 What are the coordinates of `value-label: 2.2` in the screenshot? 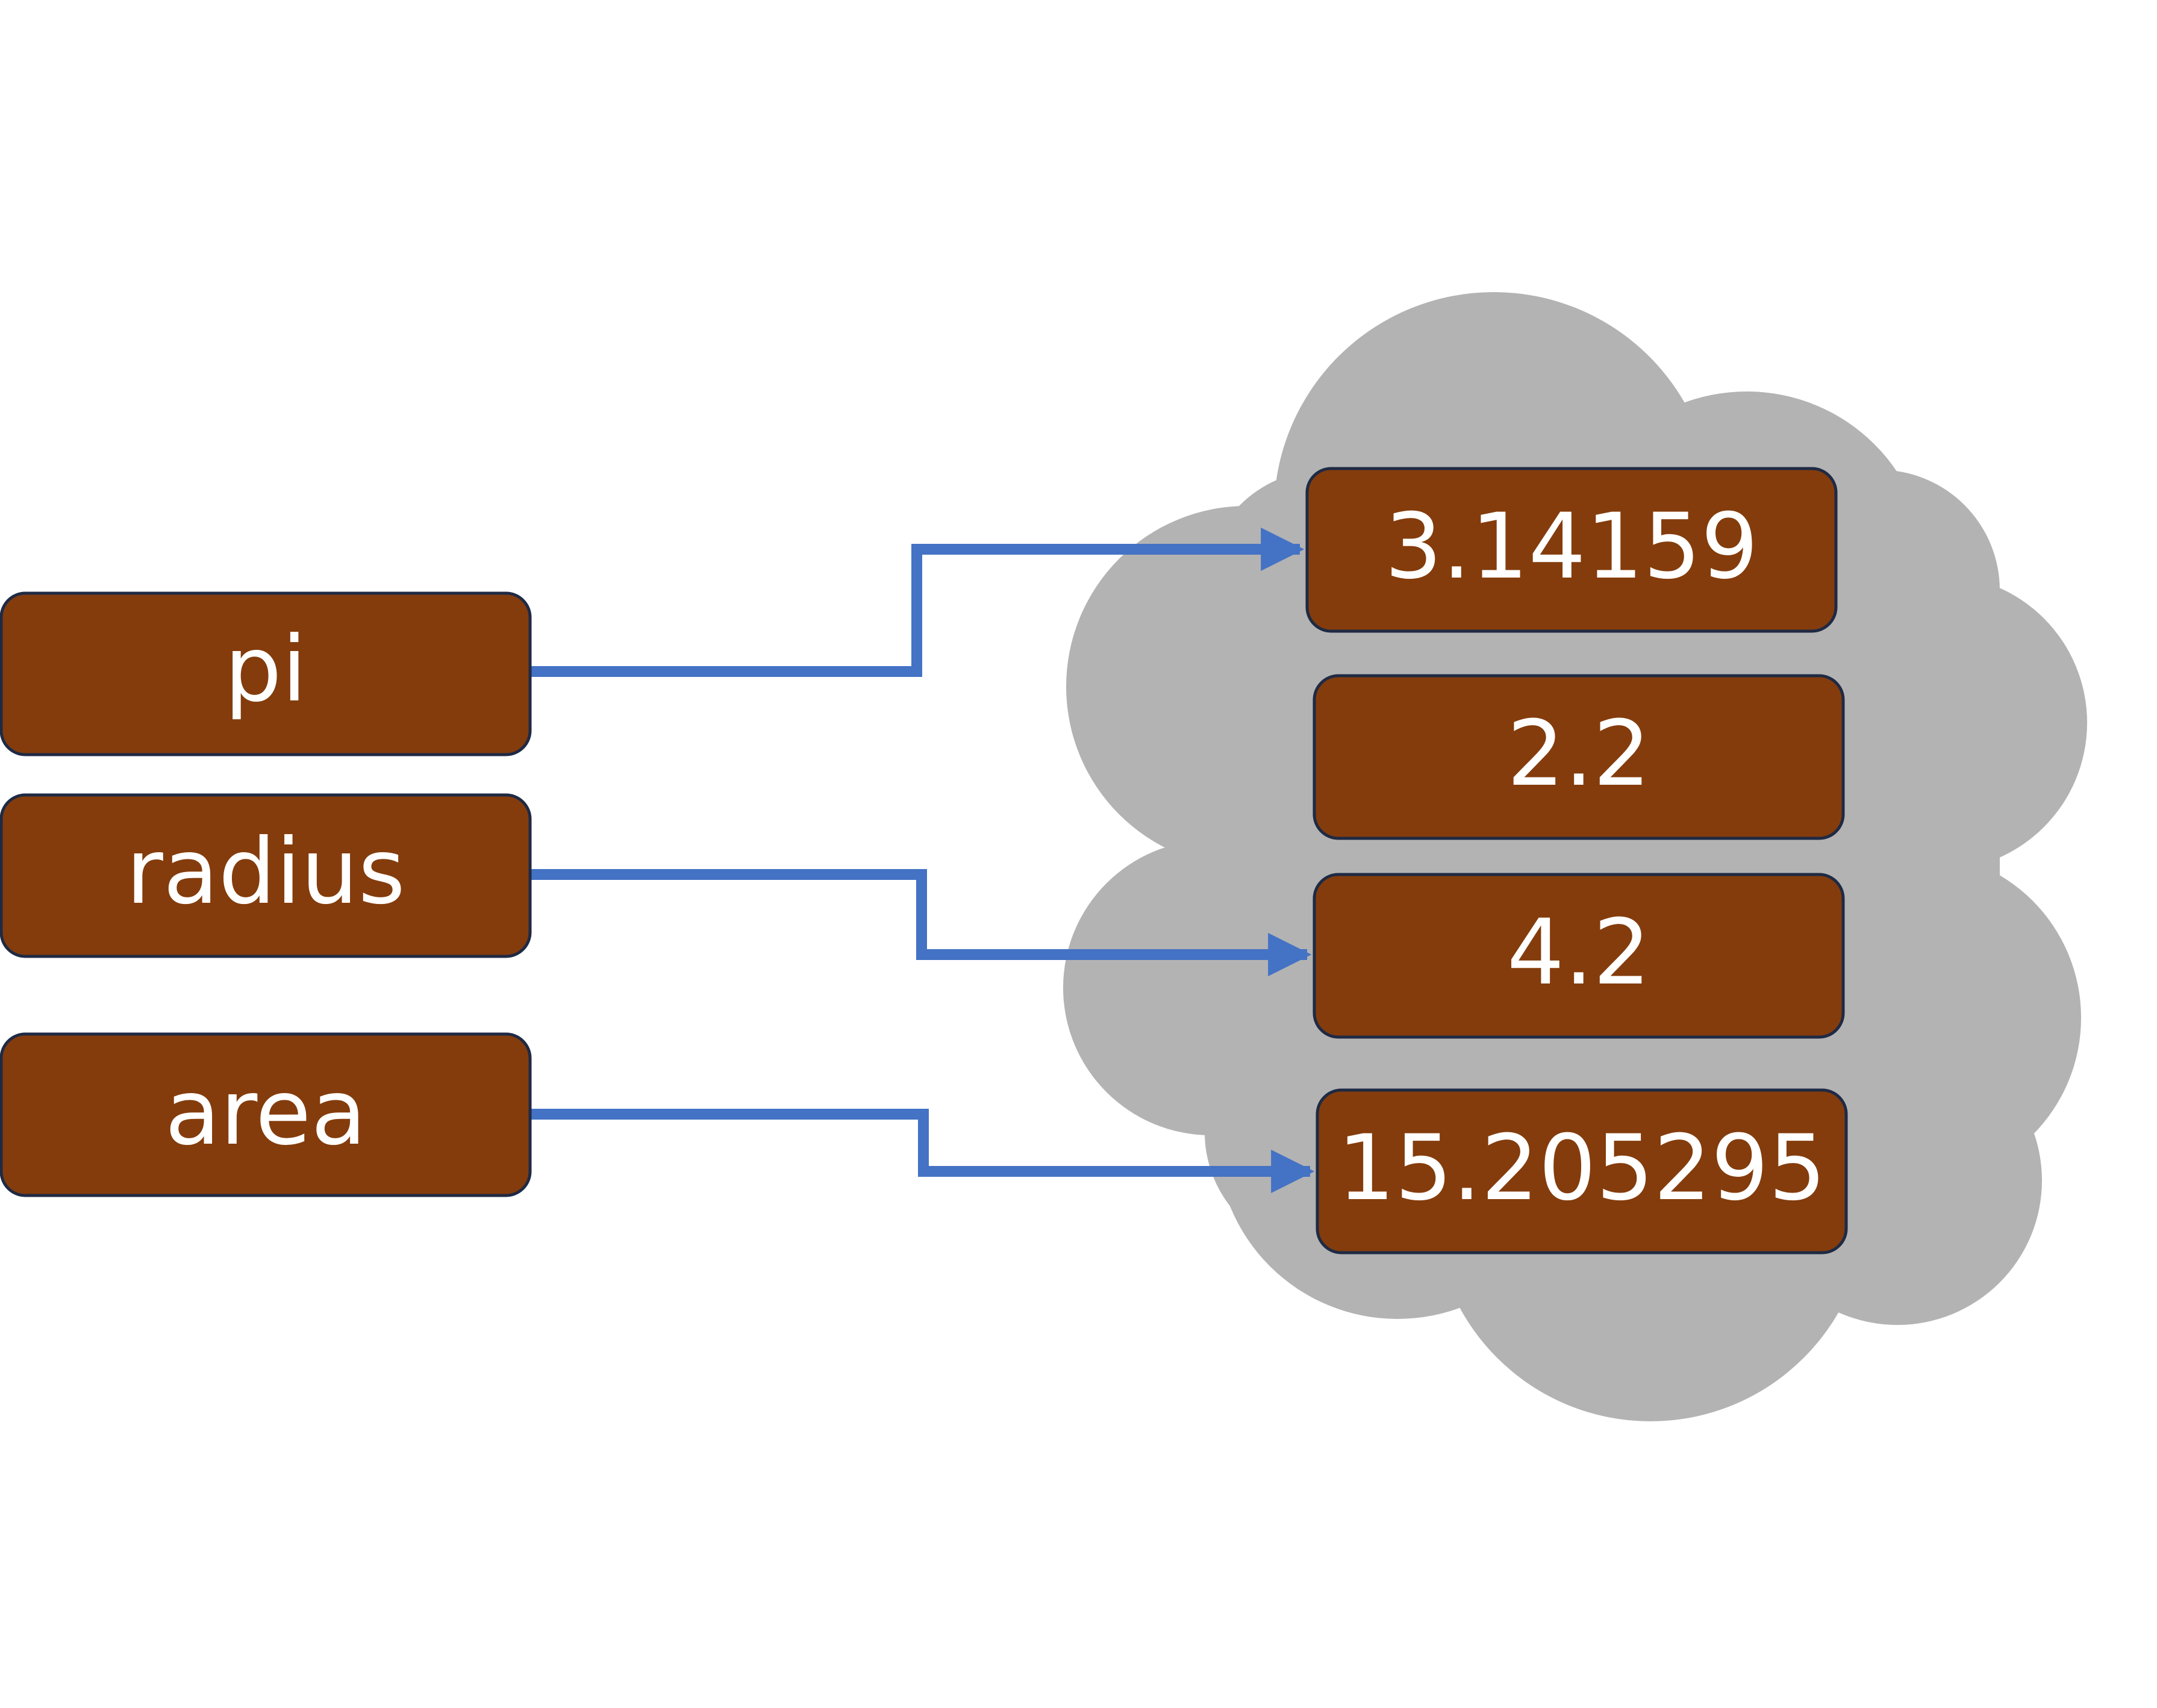 It's located at (1579, 754).